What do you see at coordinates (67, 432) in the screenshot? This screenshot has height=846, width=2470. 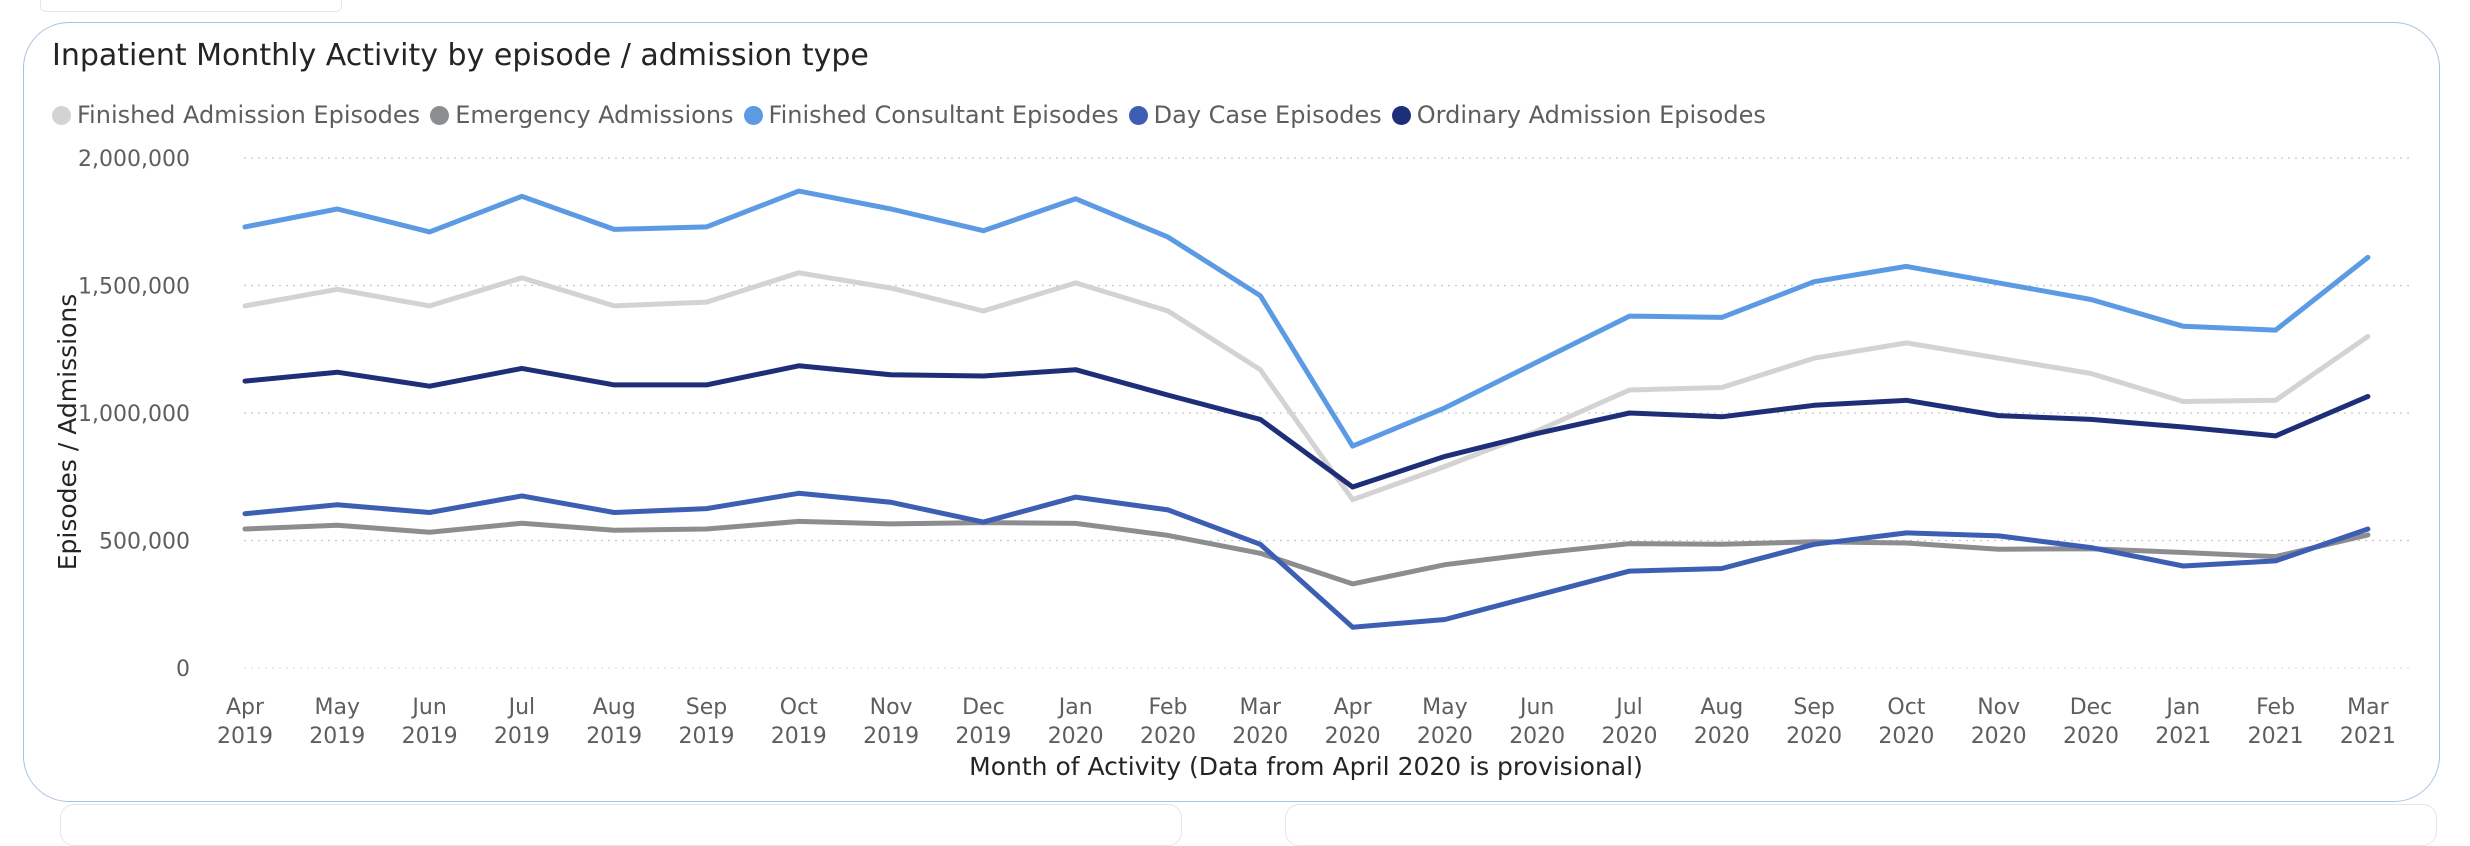 I see `y-axis-title: Episodes / Admissions` at bounding box center [67, 432].